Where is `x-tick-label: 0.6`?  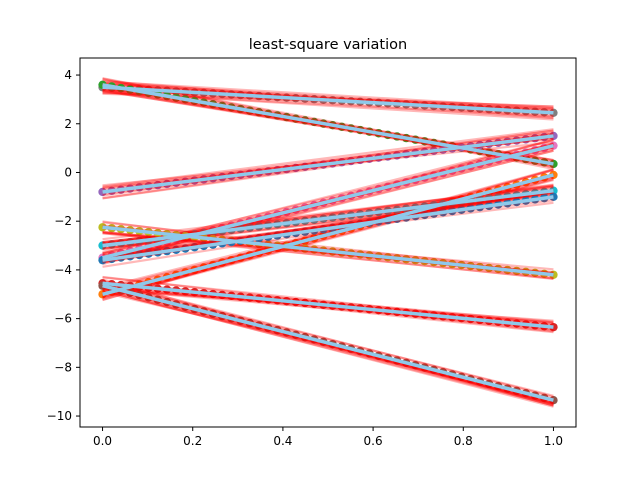
x-tick-label: 0.6 is located at coordinates (373, 441).